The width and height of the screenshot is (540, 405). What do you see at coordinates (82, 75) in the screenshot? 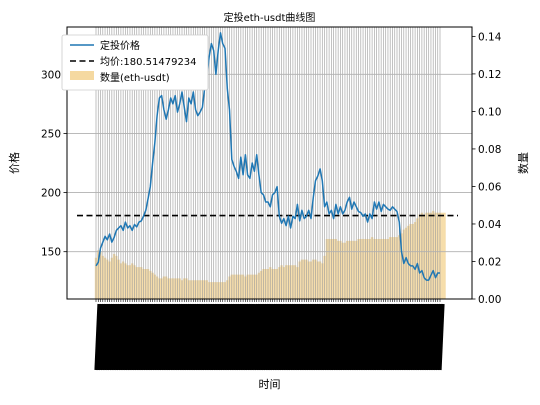
I see `legend-swatch-quantity` at bounding box center [82, 75].